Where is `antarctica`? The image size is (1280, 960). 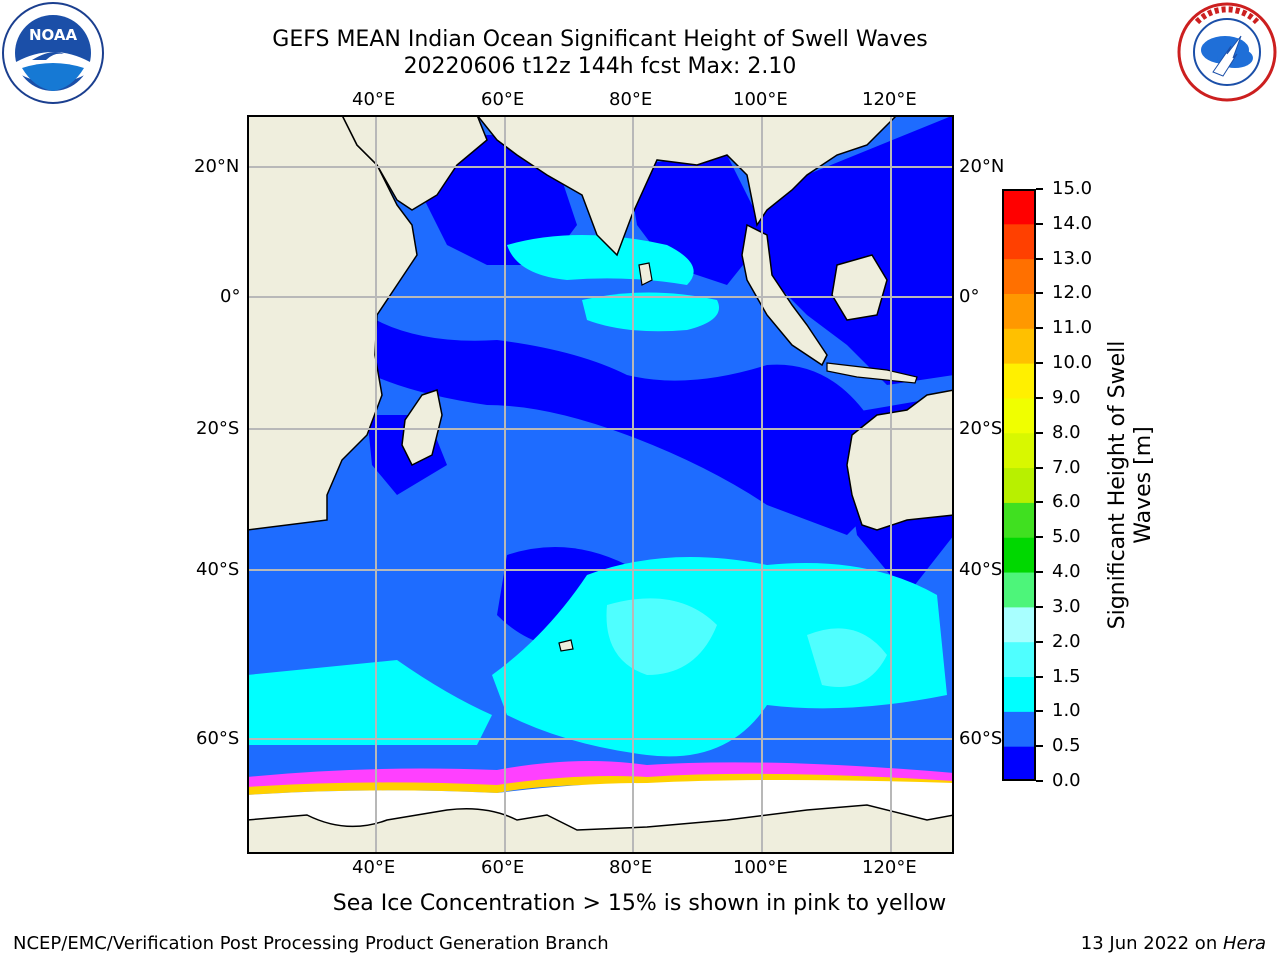
antarctica is located at coordinates (600, 829).